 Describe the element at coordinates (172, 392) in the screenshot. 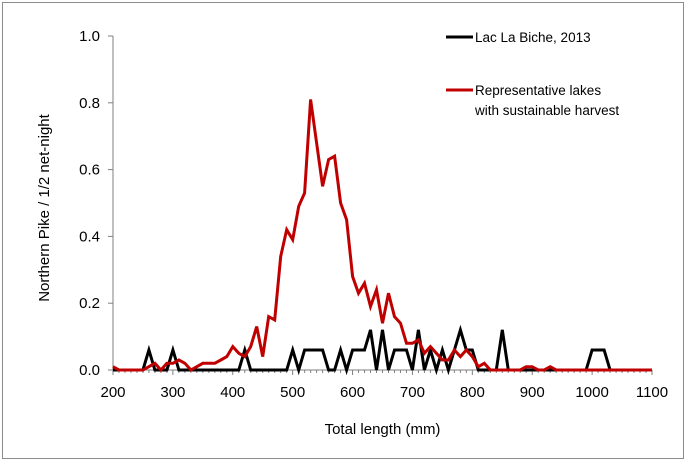

I see `x-tick-label: 300` at that location.